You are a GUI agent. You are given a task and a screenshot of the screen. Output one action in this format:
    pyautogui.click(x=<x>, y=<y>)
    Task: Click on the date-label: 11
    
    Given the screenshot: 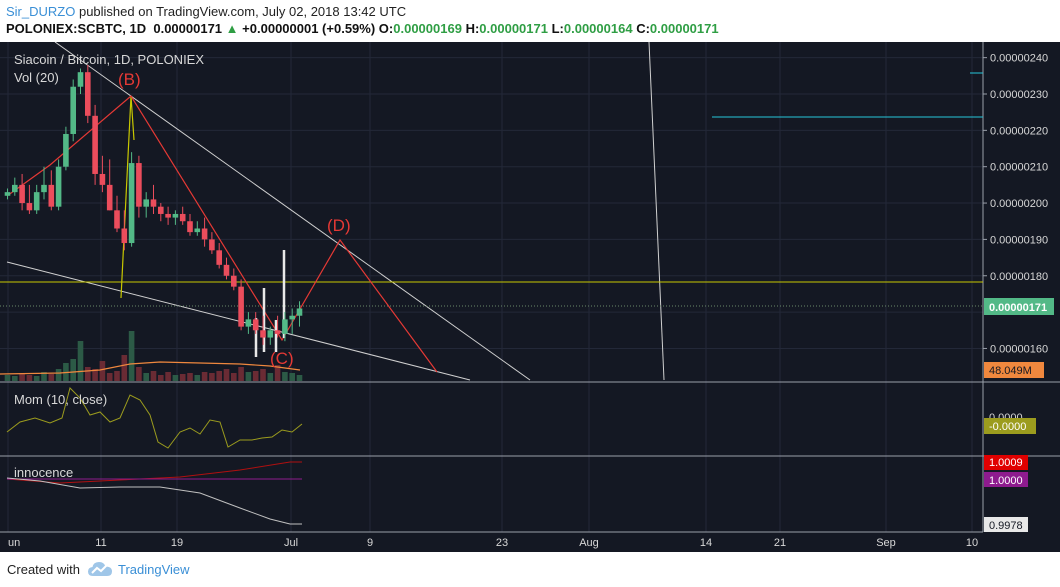 What is the action you would take?
    pyautogui.click(x=100, y=543)
    